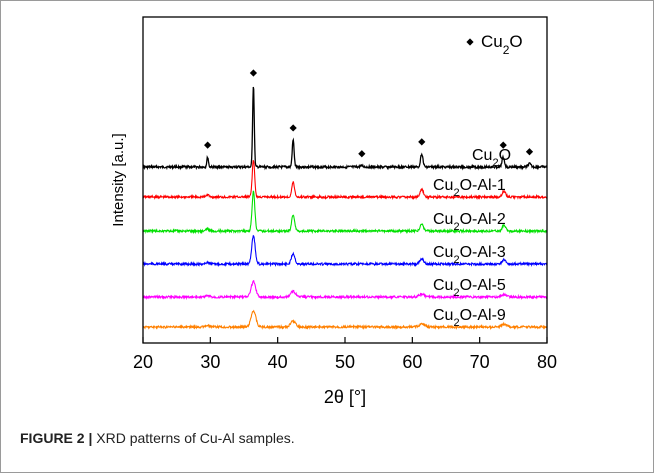  I want to click on caption-label: FIGURE 2 |, so click(56, 438).